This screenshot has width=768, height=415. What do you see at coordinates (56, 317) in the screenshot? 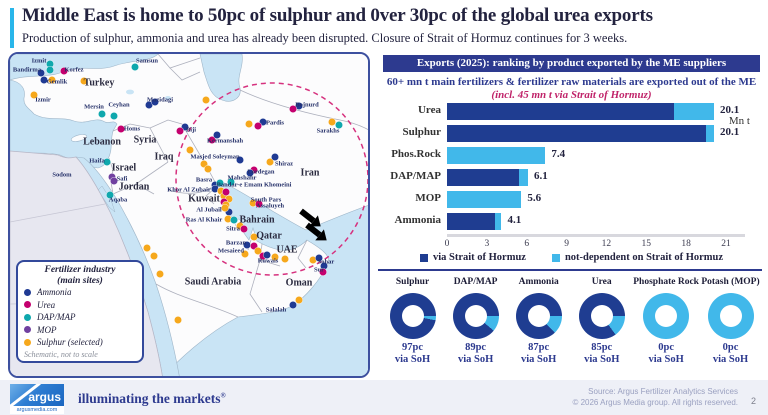
I see `legend-item-label: DAP/MAP` at bounding box center [56, 317].